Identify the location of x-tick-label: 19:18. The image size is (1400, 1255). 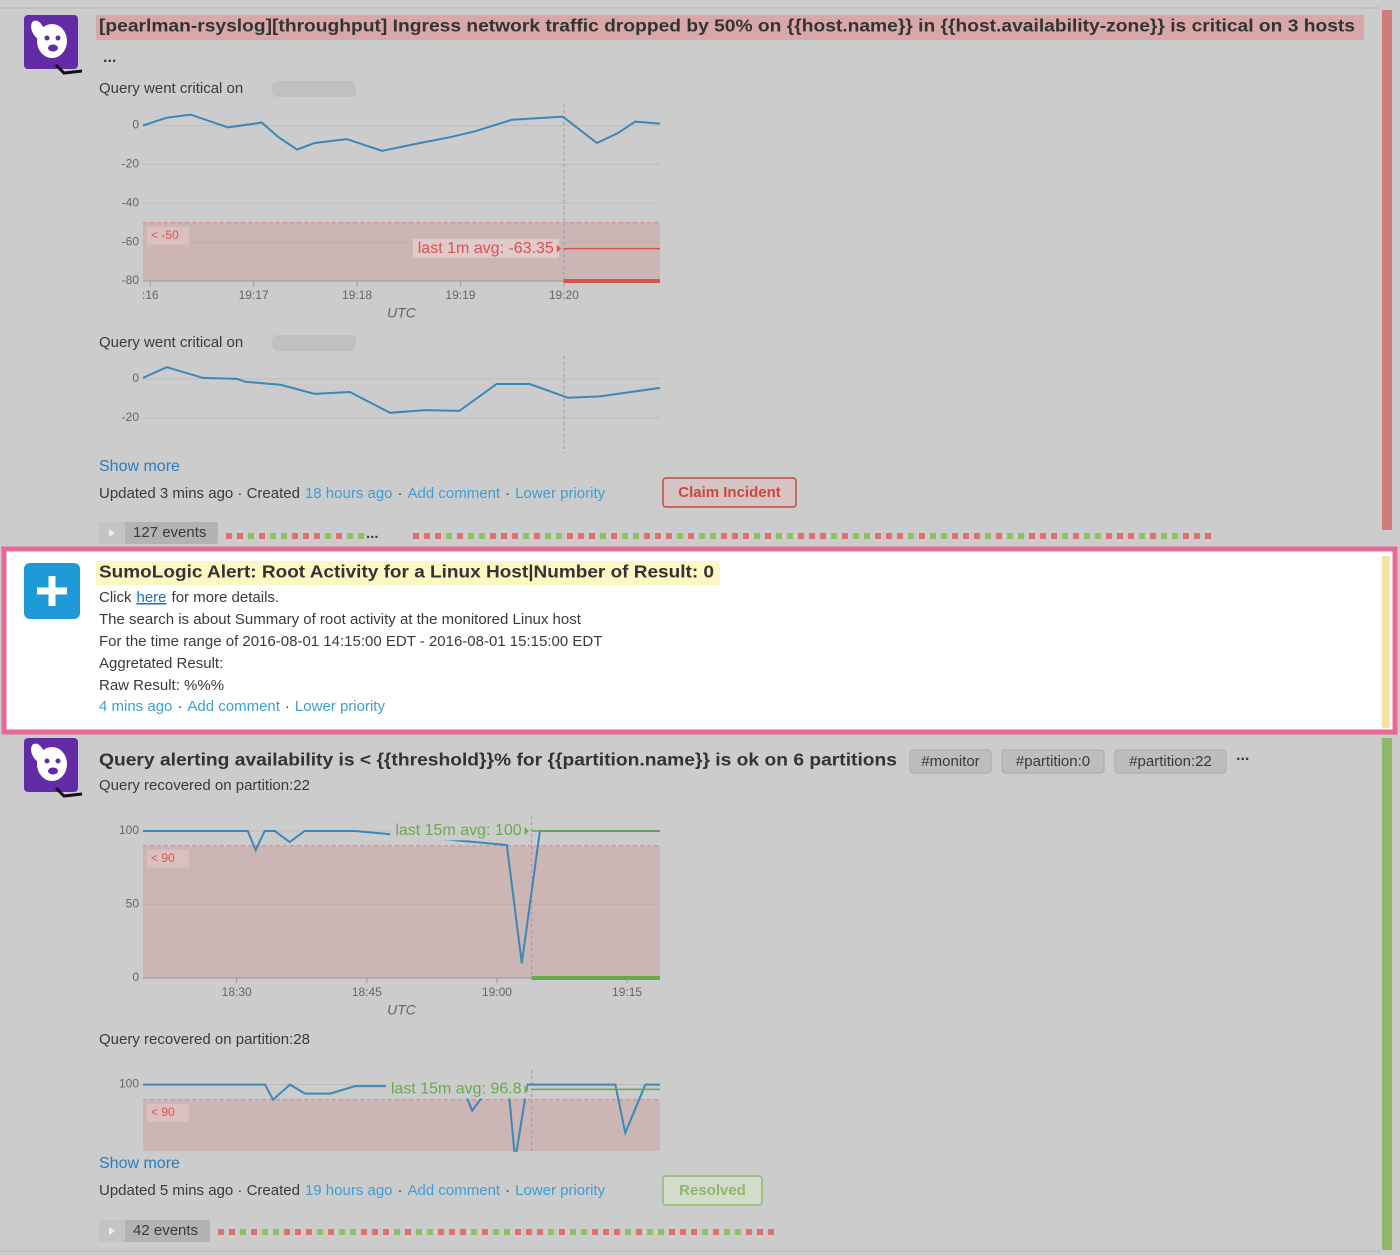
(357, 295).